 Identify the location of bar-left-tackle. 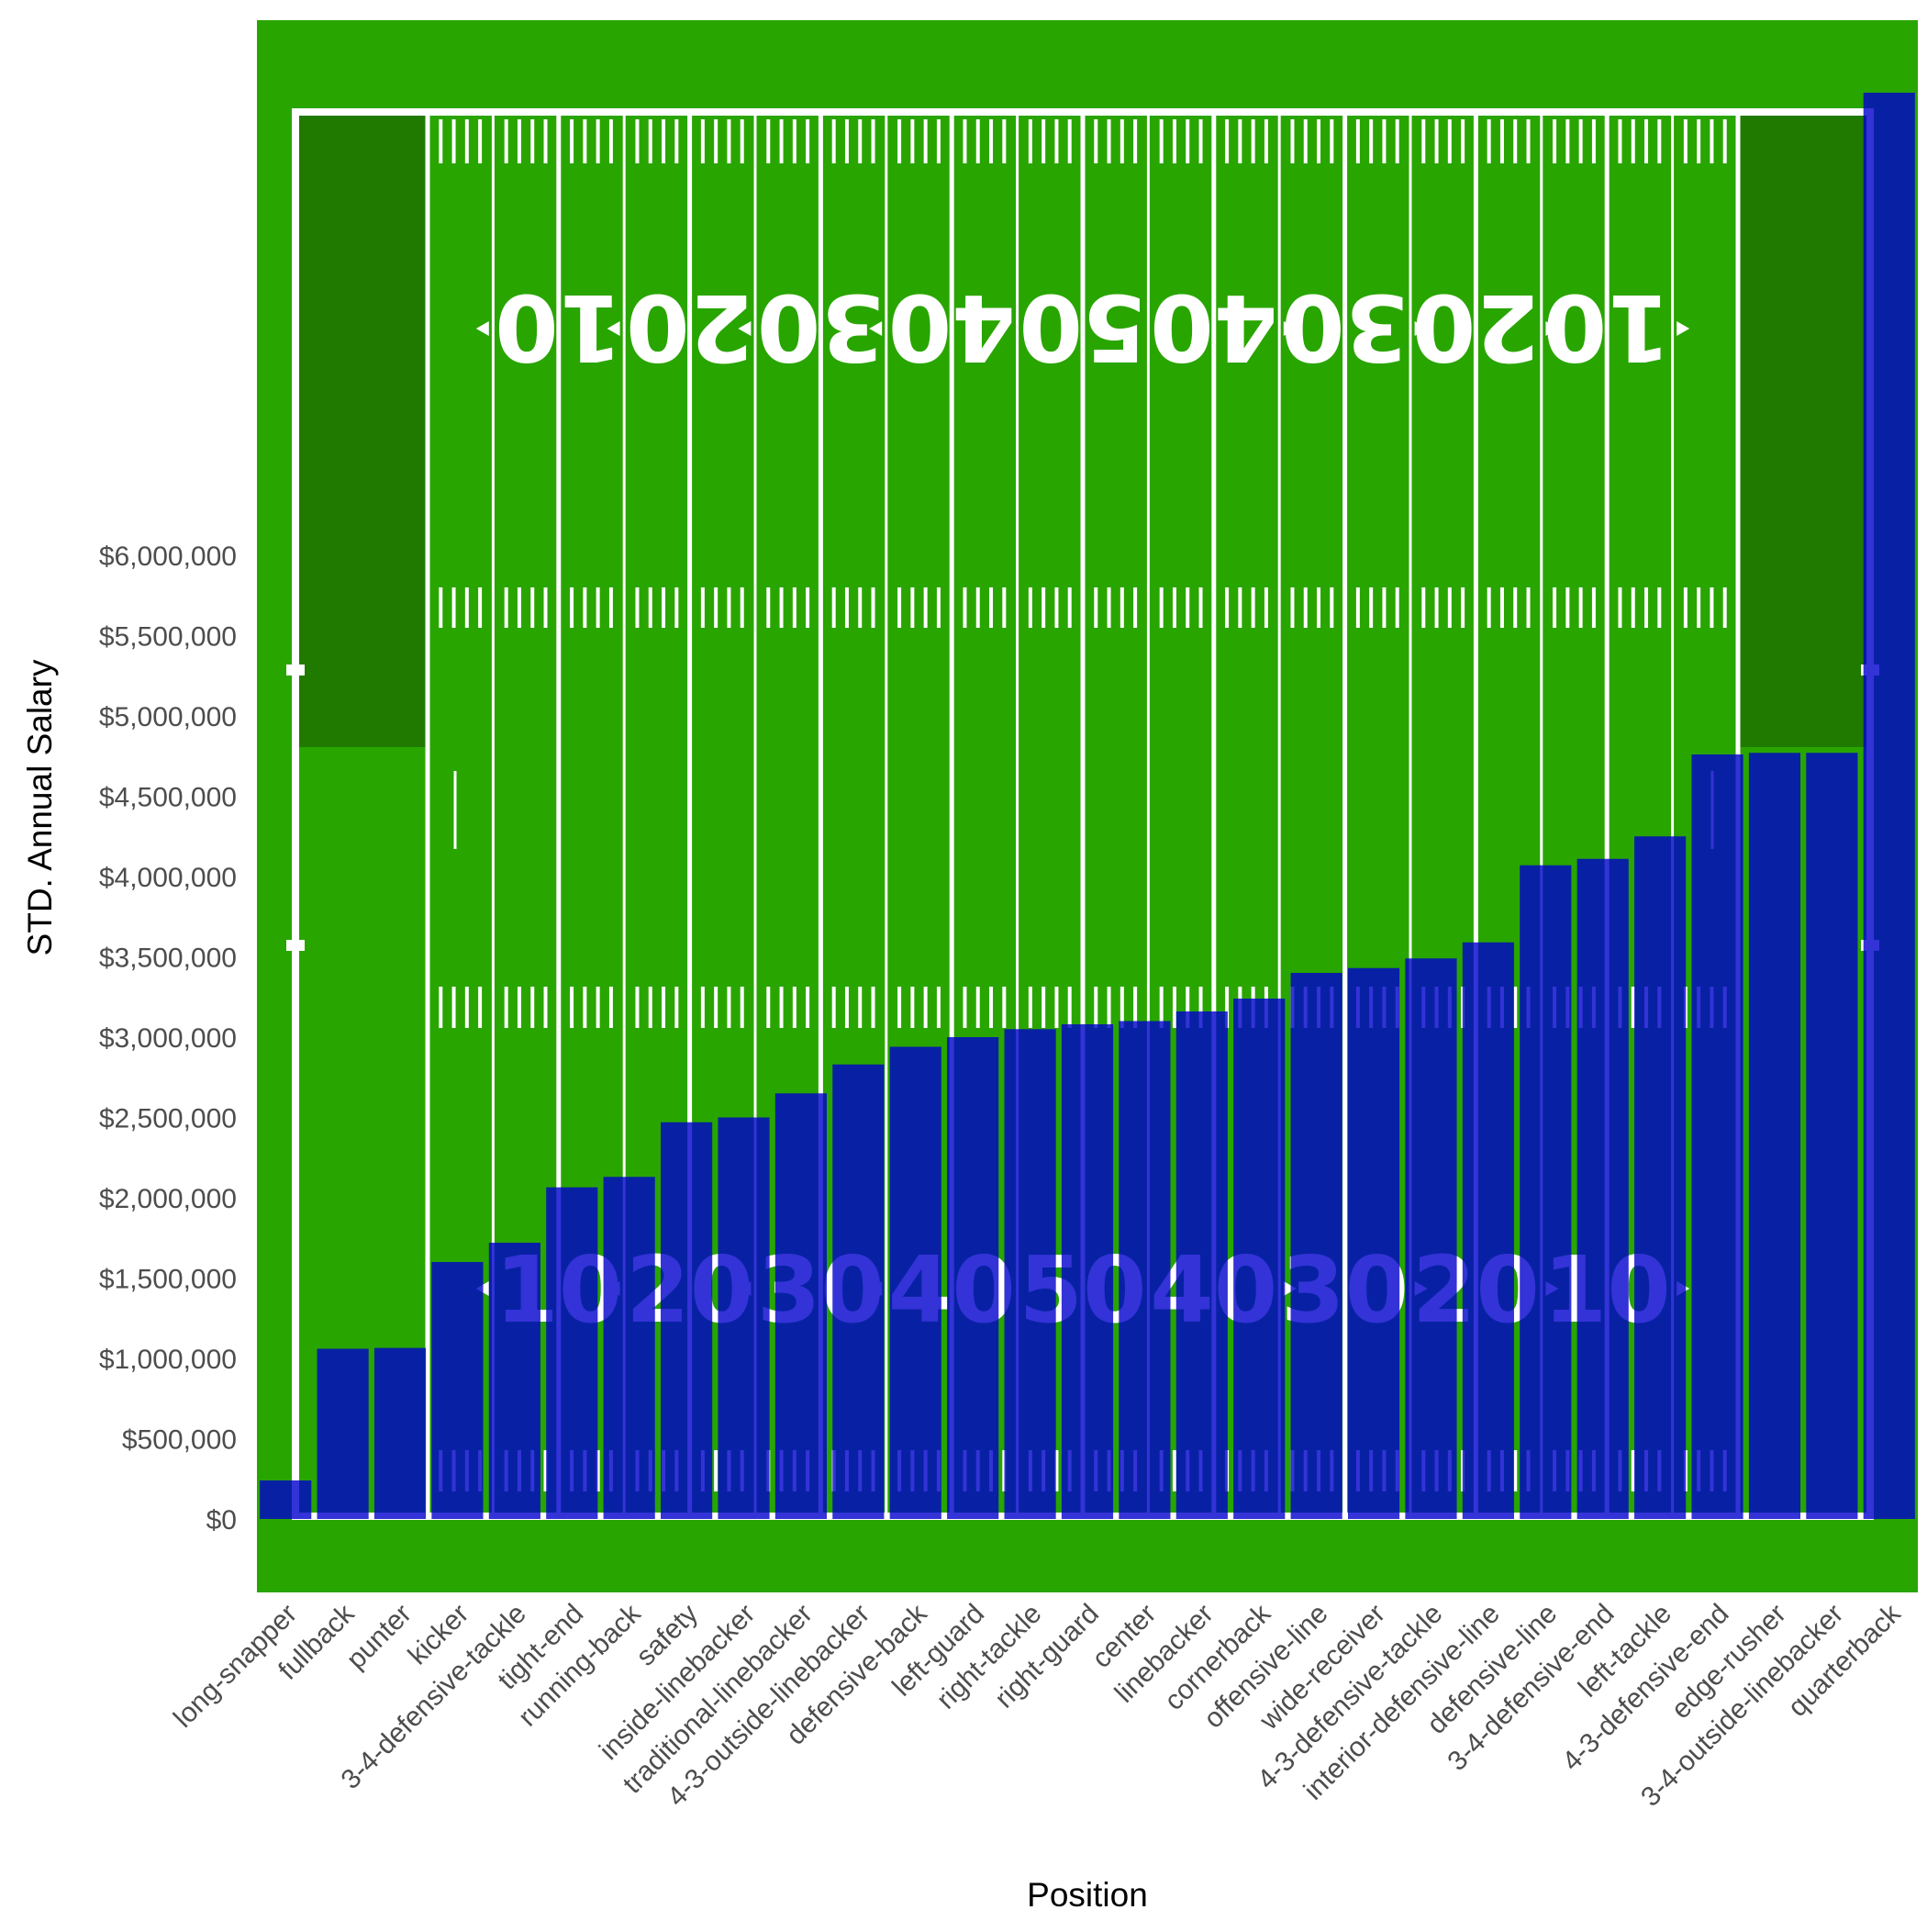
(1660, 1177).